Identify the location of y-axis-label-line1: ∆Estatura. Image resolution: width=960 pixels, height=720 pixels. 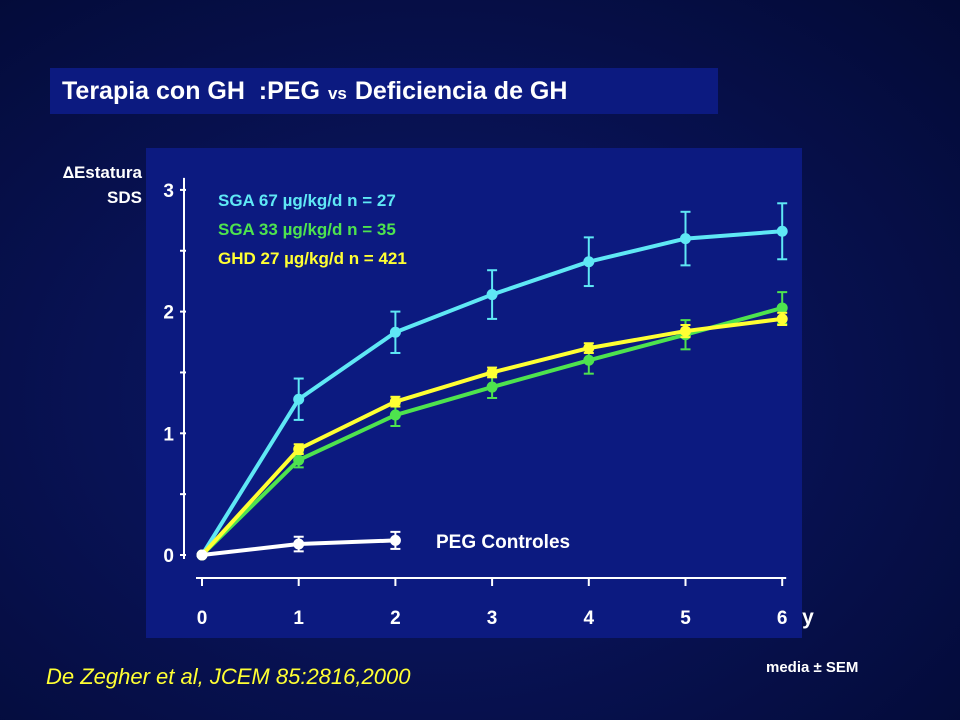
(102, 172).